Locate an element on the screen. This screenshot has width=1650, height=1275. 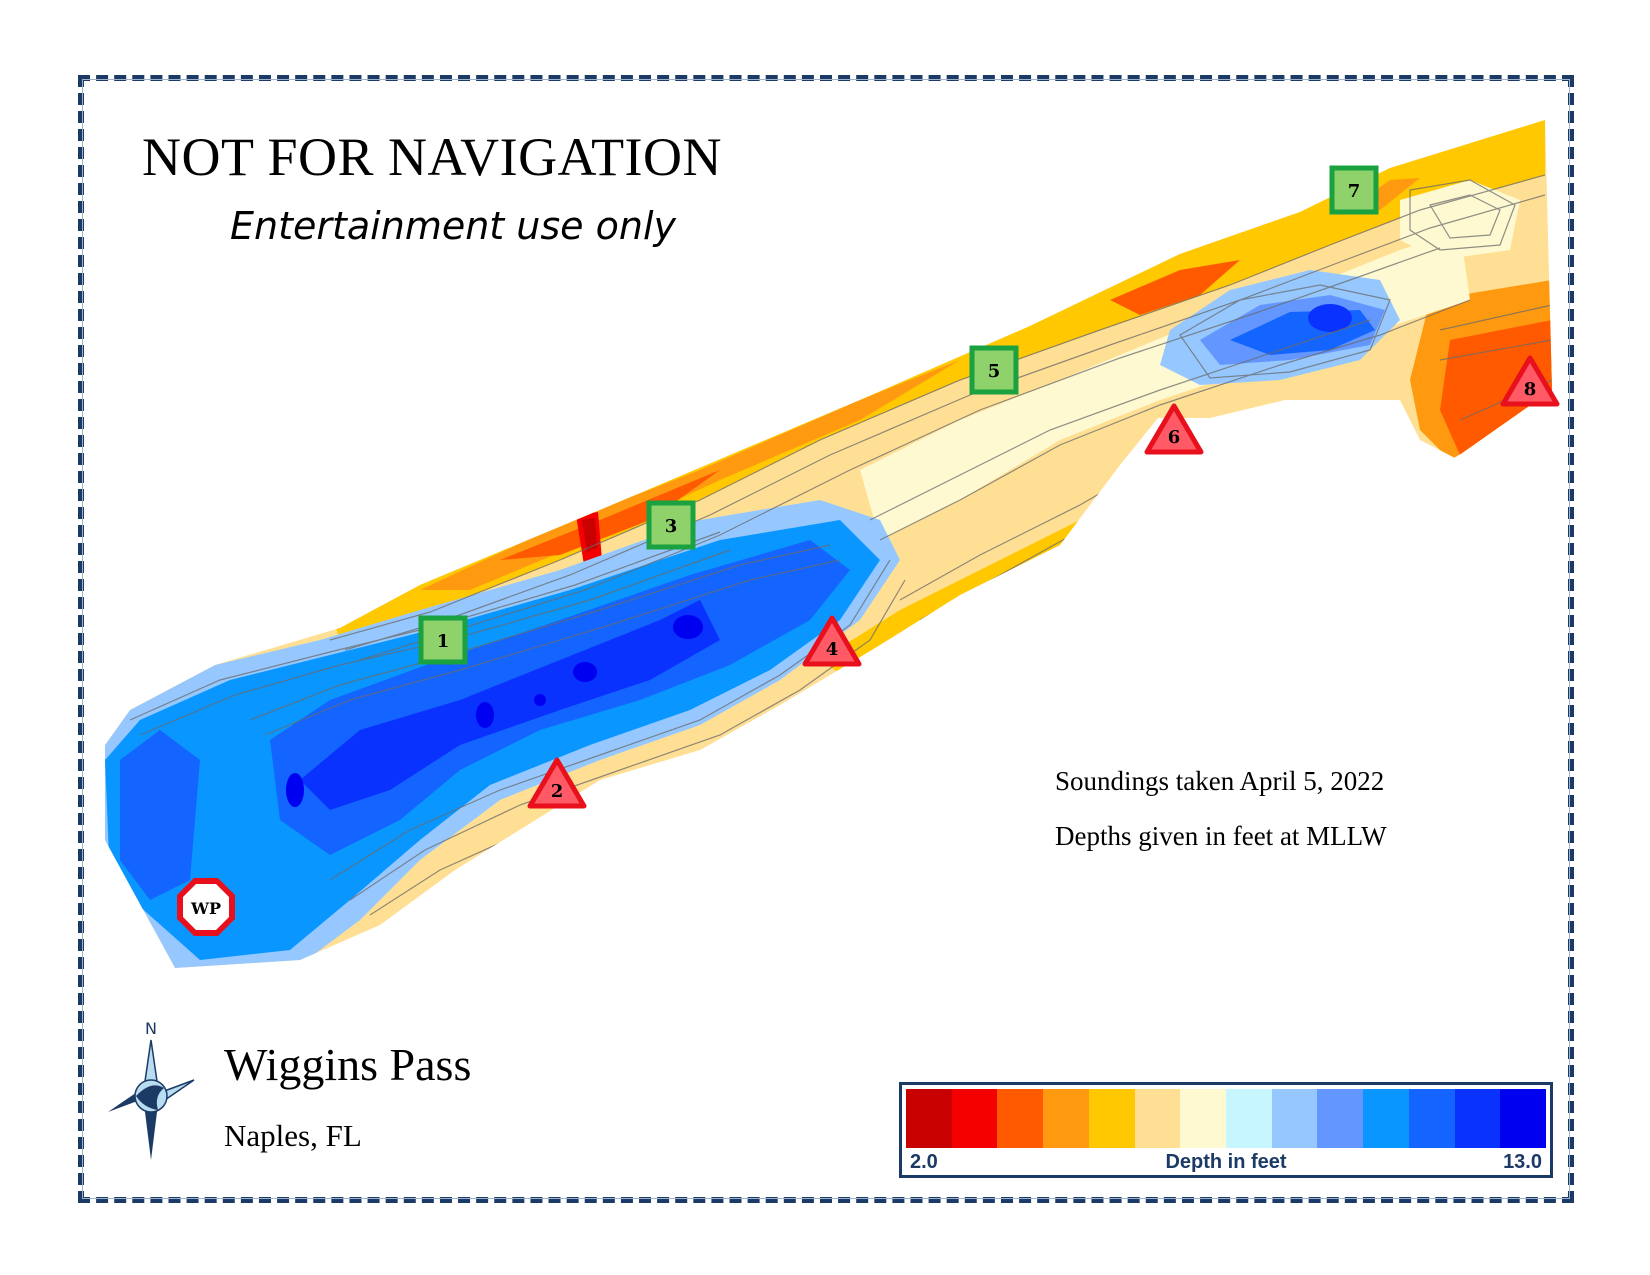
compass-rose-icon: N is located at coordinates (151, 1089).